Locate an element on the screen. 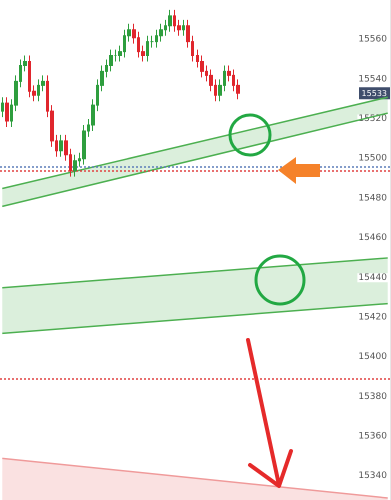  y-tick-label: 15340 is located at coordinates (373, 476).